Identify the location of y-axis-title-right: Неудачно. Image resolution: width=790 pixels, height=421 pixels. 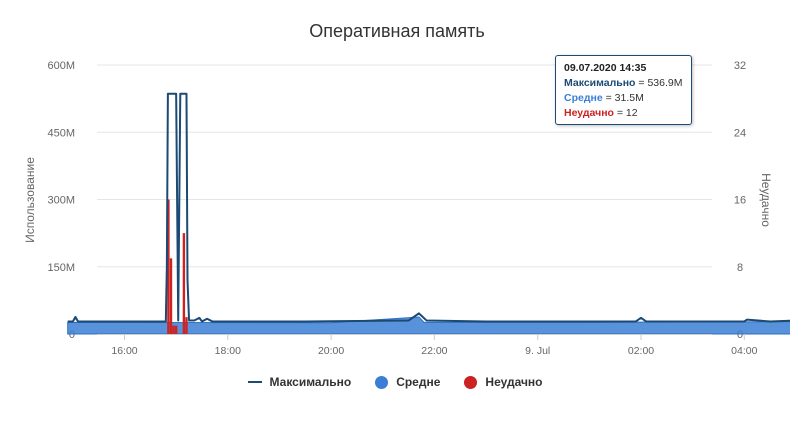
(766, 200).